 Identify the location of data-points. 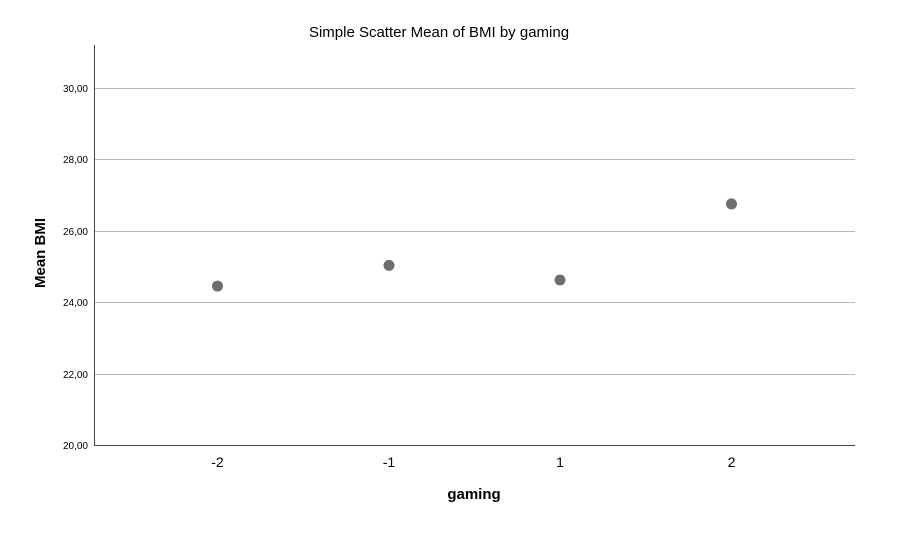
(474, 245).